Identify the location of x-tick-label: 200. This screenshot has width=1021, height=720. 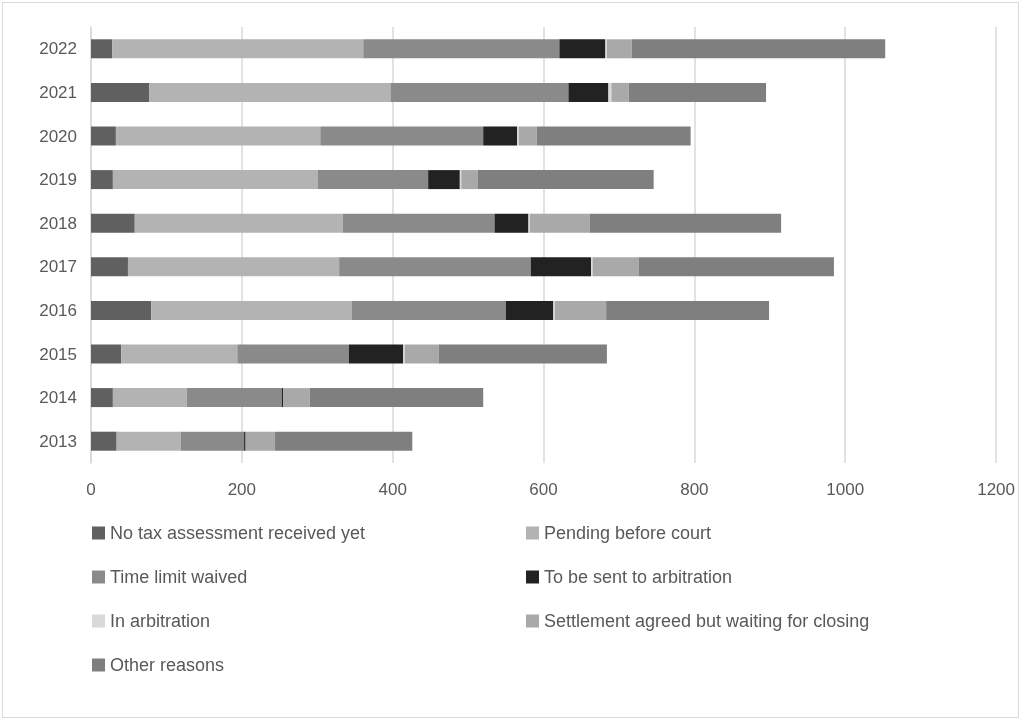
(242, 489).